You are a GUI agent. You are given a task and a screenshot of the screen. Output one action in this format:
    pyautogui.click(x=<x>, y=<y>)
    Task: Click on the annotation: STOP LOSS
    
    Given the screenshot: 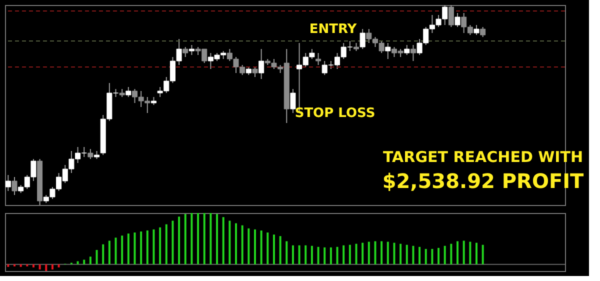 What is the action you would take?
    pyautogui.click(x=335, y=113)
    